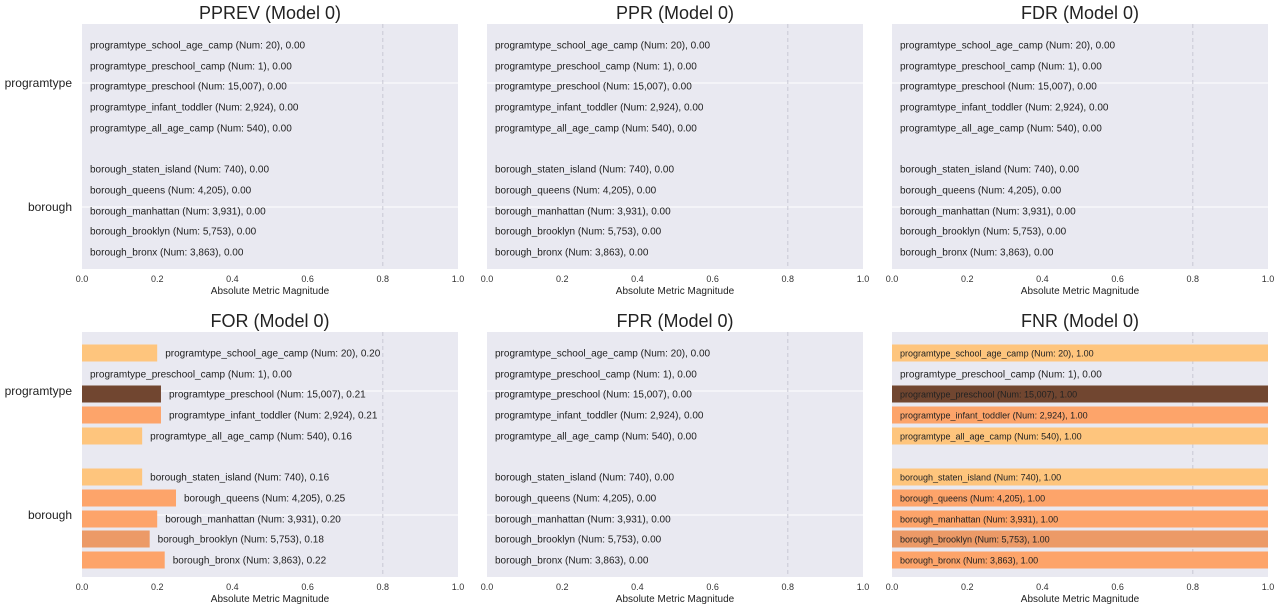 This screenshot has width=1280, height=613. Describe the element at coordinates (239, 478) in the screenshot. I see `bar-label: borough_staten_island (Num: 740), 0.16` at that location.